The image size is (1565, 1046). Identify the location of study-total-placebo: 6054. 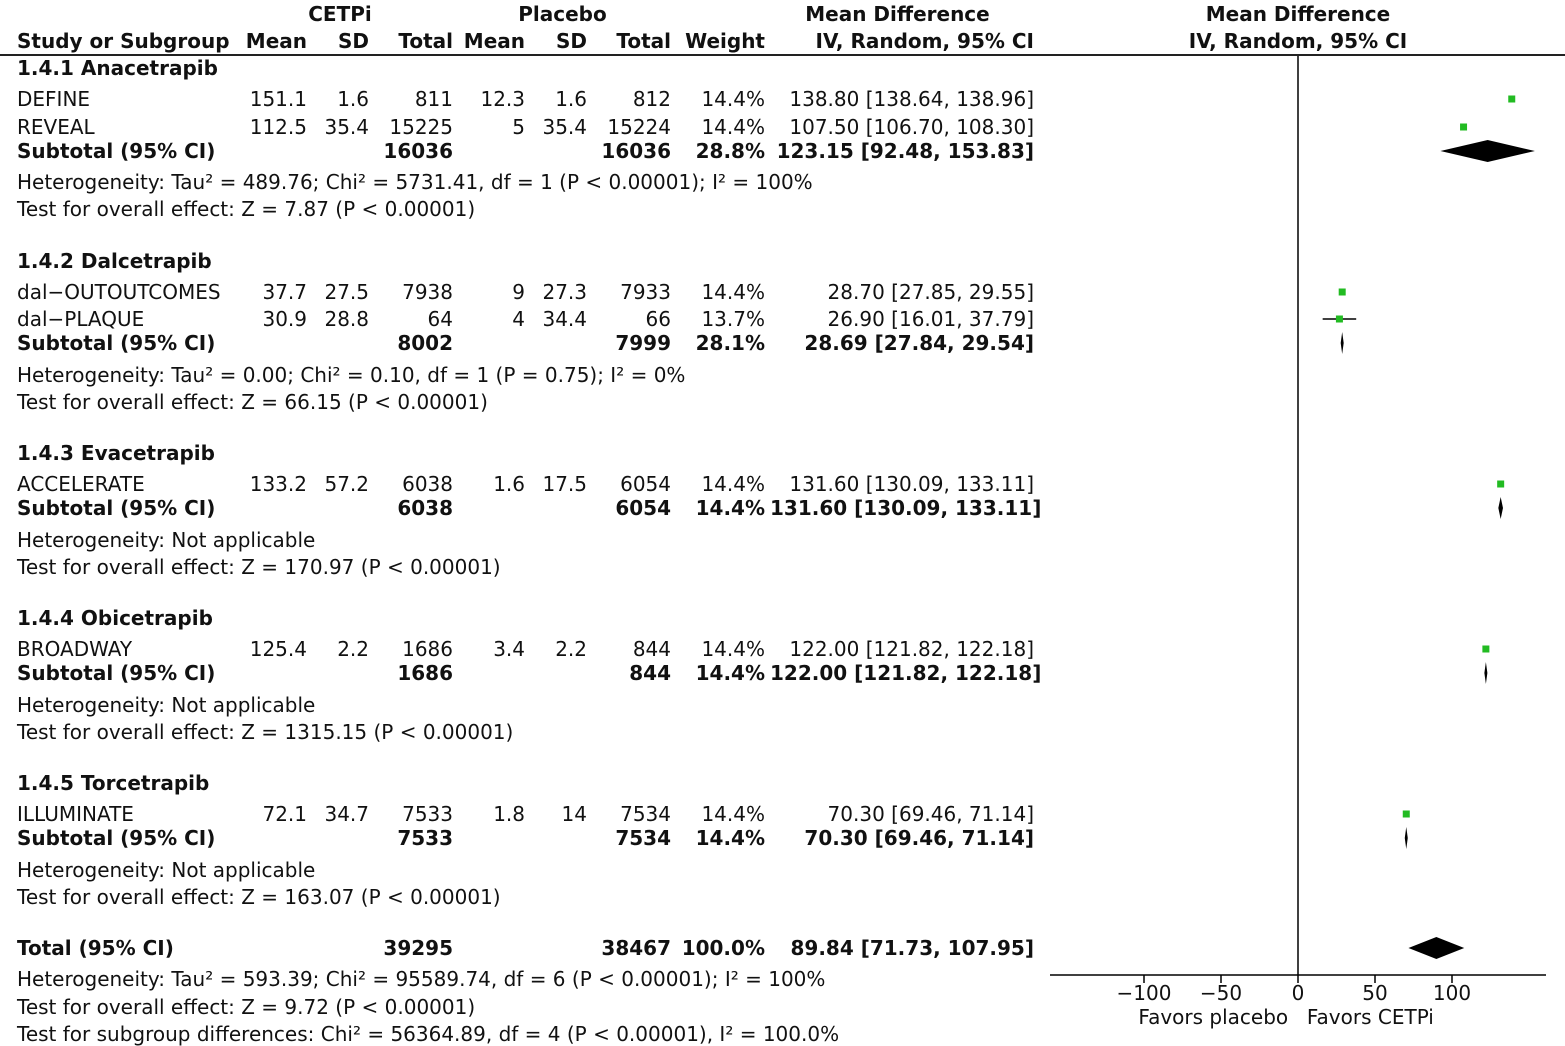
(645, 484).